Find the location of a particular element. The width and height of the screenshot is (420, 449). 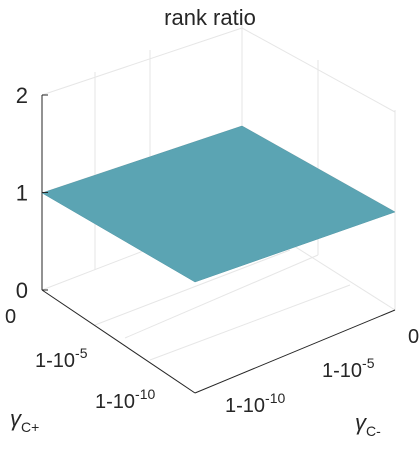

x-tick-label: 0 is located at coordinates (413, 337).